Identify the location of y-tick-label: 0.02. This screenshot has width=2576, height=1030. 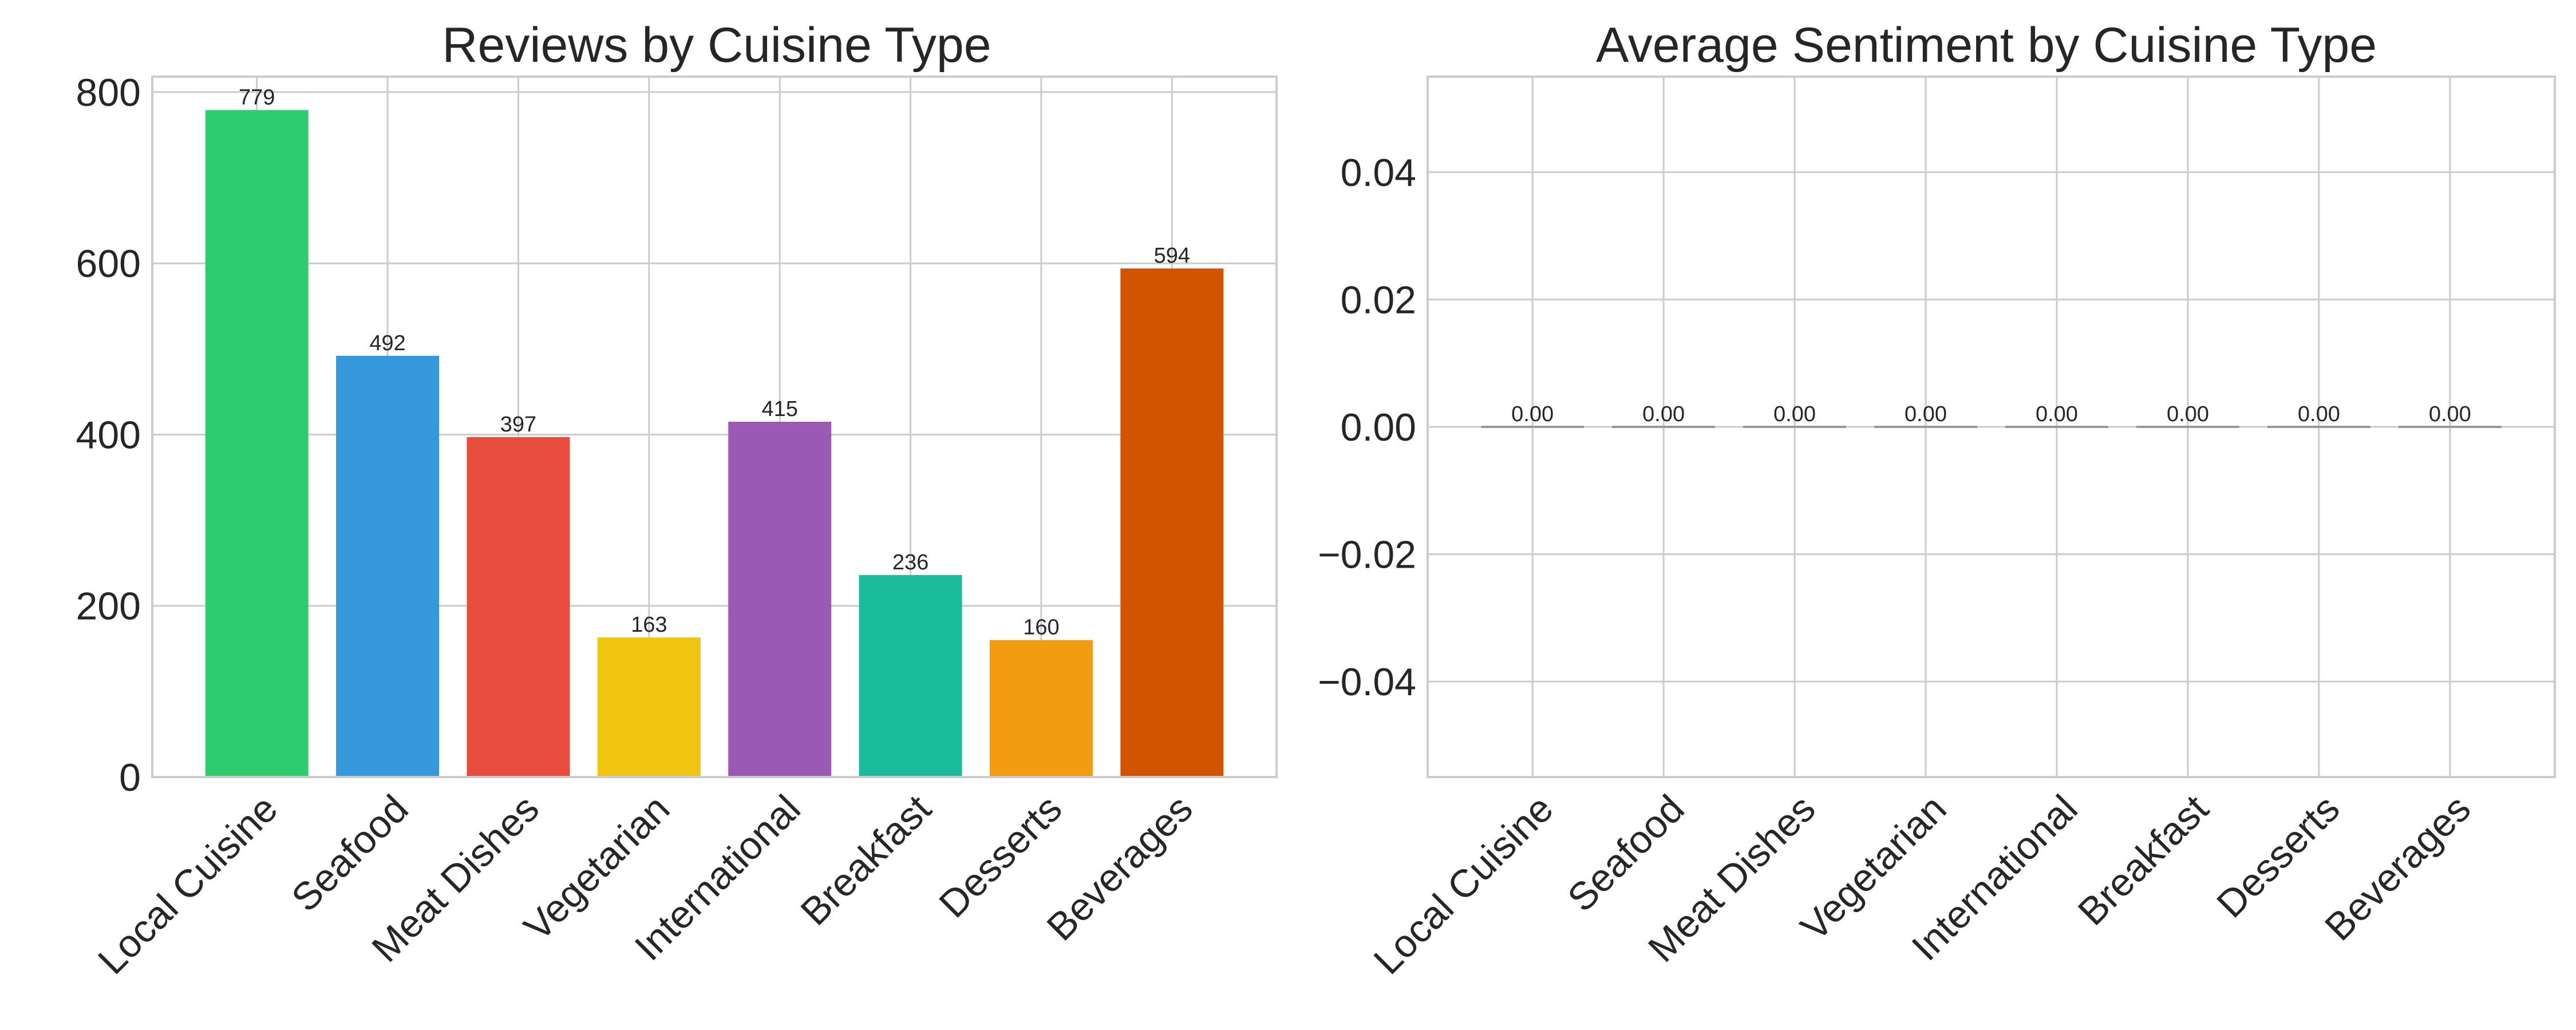
(1378, 300).